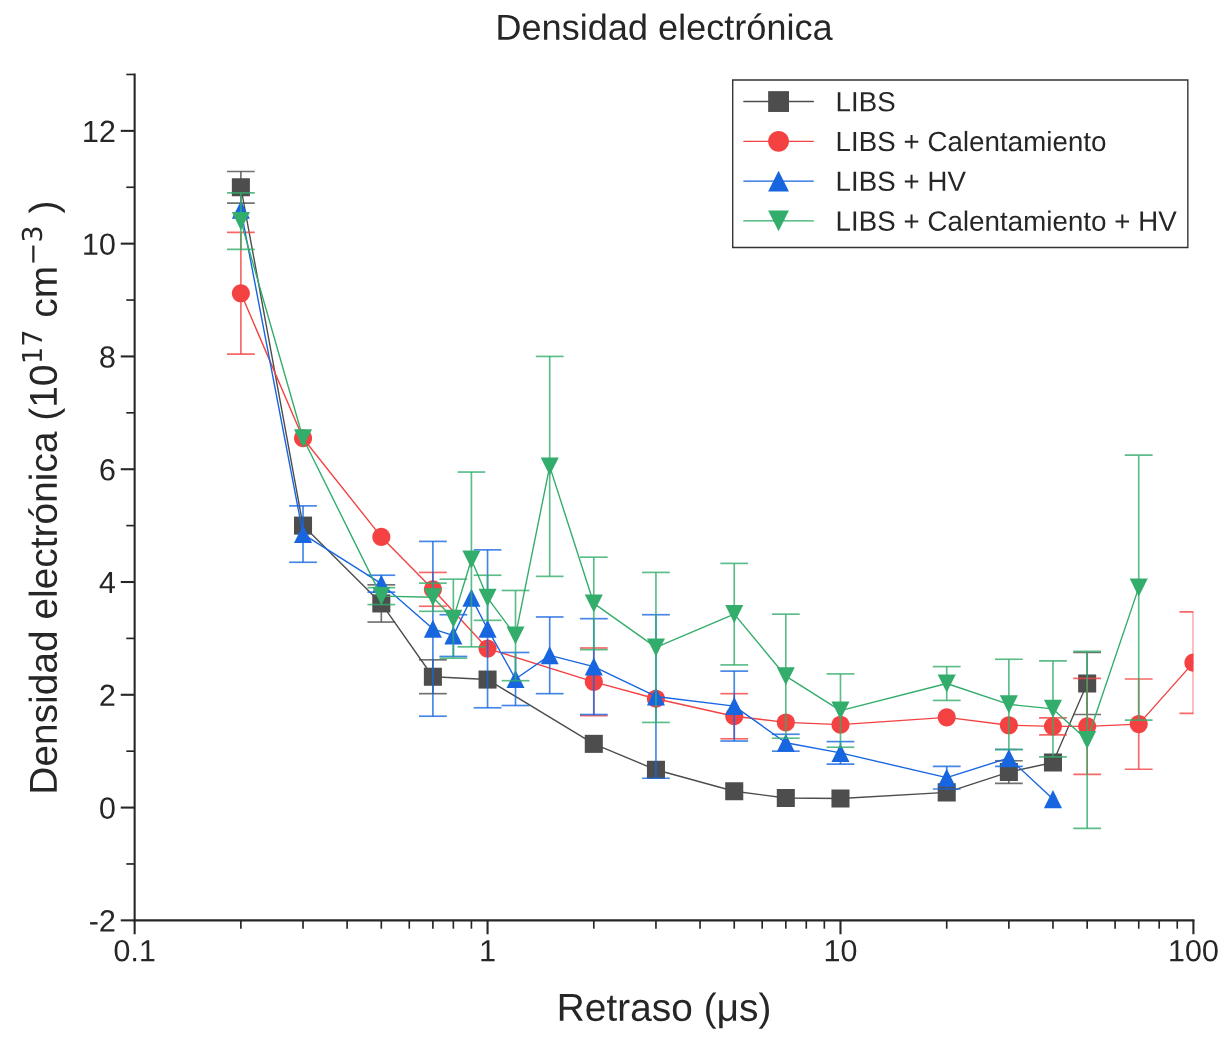 This screenshot has height=1064, width=1224. Describe the element at coordinates (664, 1010) in the screenshot. I see `x-axis-title: Retraso (μs)` at that location.